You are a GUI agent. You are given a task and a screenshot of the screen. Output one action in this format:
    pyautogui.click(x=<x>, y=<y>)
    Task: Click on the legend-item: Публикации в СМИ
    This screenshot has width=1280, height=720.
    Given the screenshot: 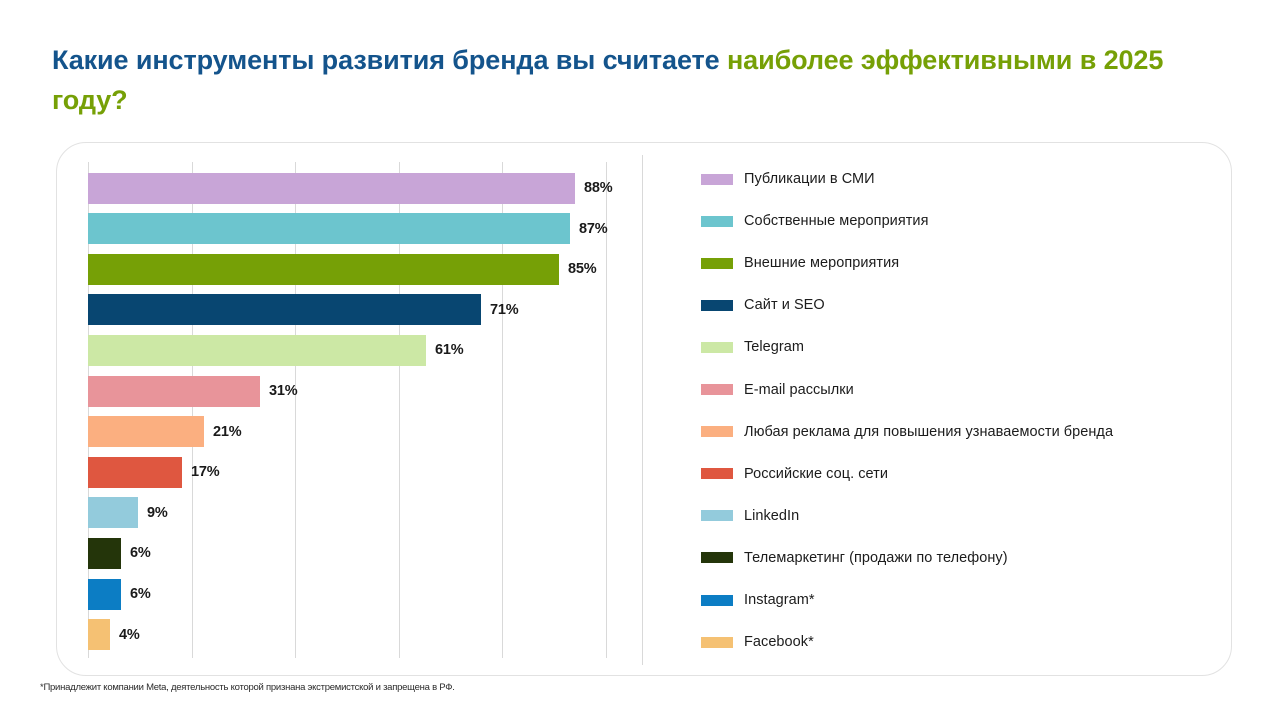 What is the action you would take?
    pyautogui.click(x=788, y=179)
    